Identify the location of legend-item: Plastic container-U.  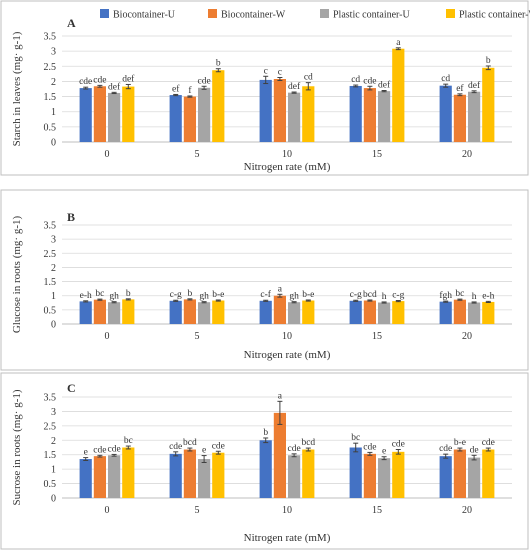
(371, 15).